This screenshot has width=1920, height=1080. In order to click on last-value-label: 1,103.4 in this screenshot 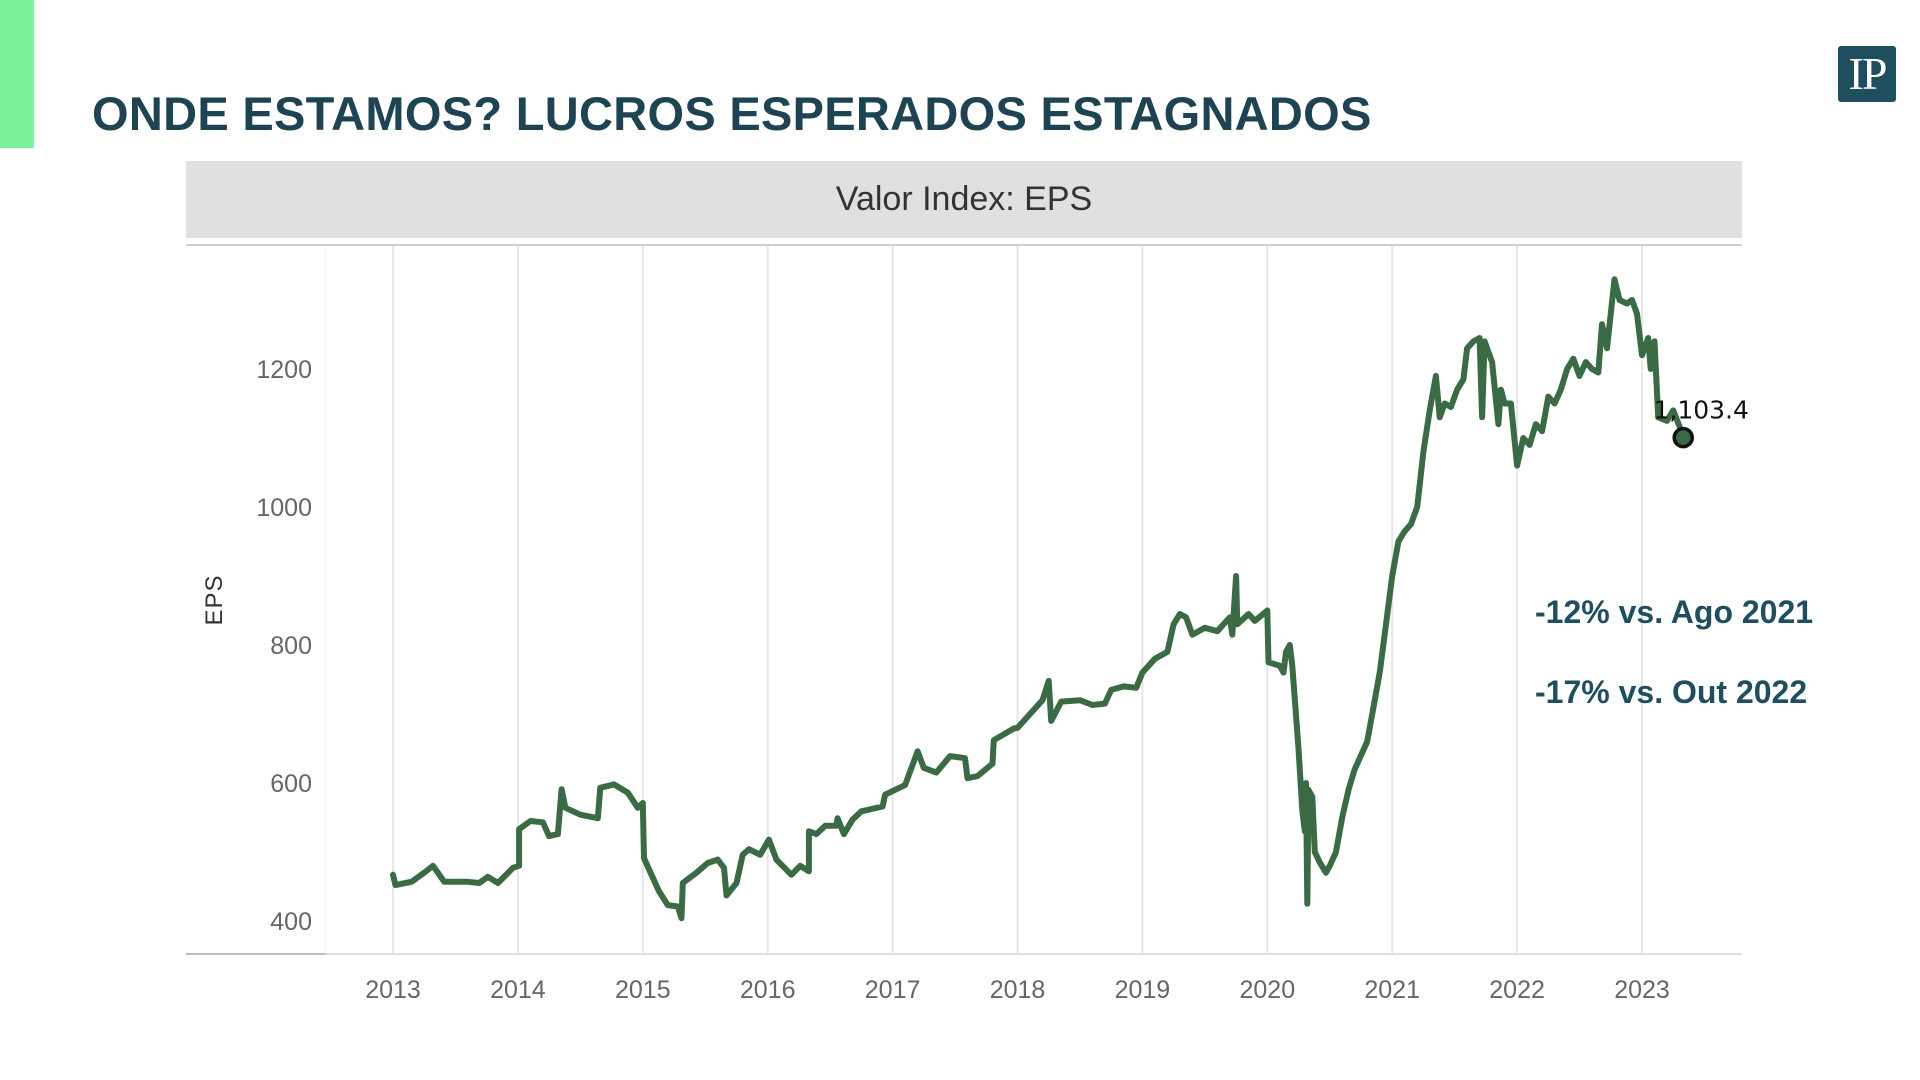, I will do `click(1700, 410)`.